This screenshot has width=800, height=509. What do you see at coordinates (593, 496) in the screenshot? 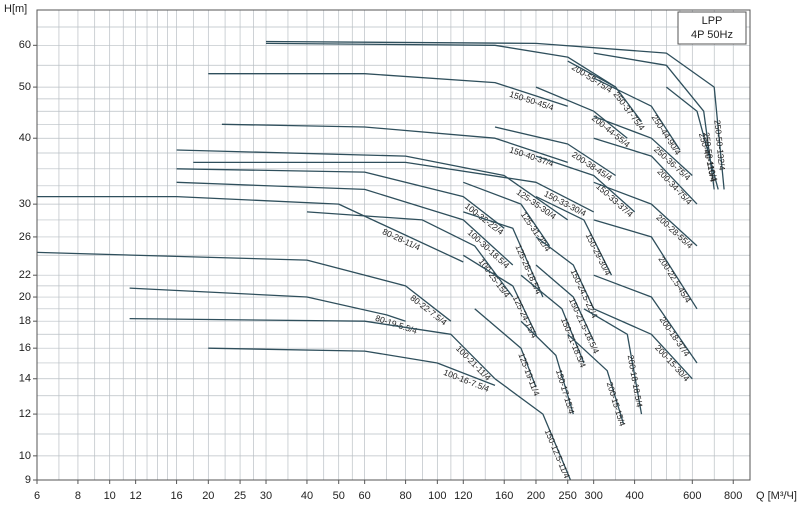
I see `x-tick-label: 300` at bounding box center [593, 496].